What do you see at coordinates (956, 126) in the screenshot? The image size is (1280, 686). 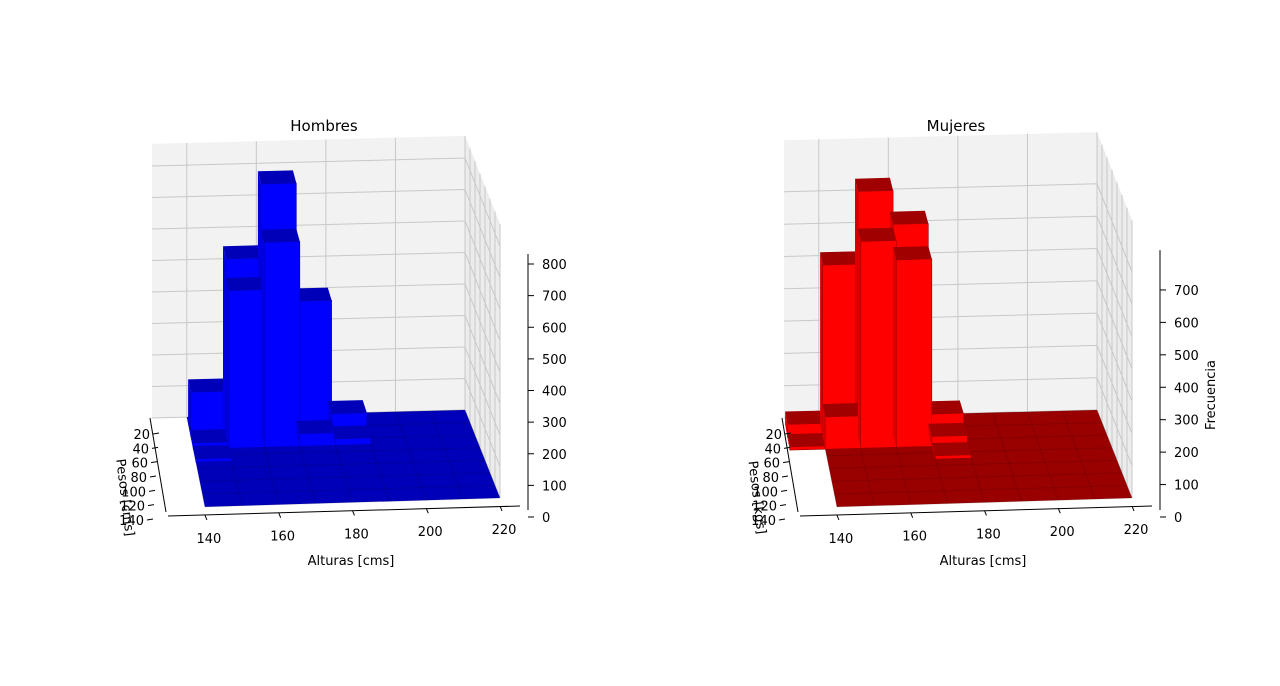 I see `chart-title: Mujeres` at bounding box center [956, 126].